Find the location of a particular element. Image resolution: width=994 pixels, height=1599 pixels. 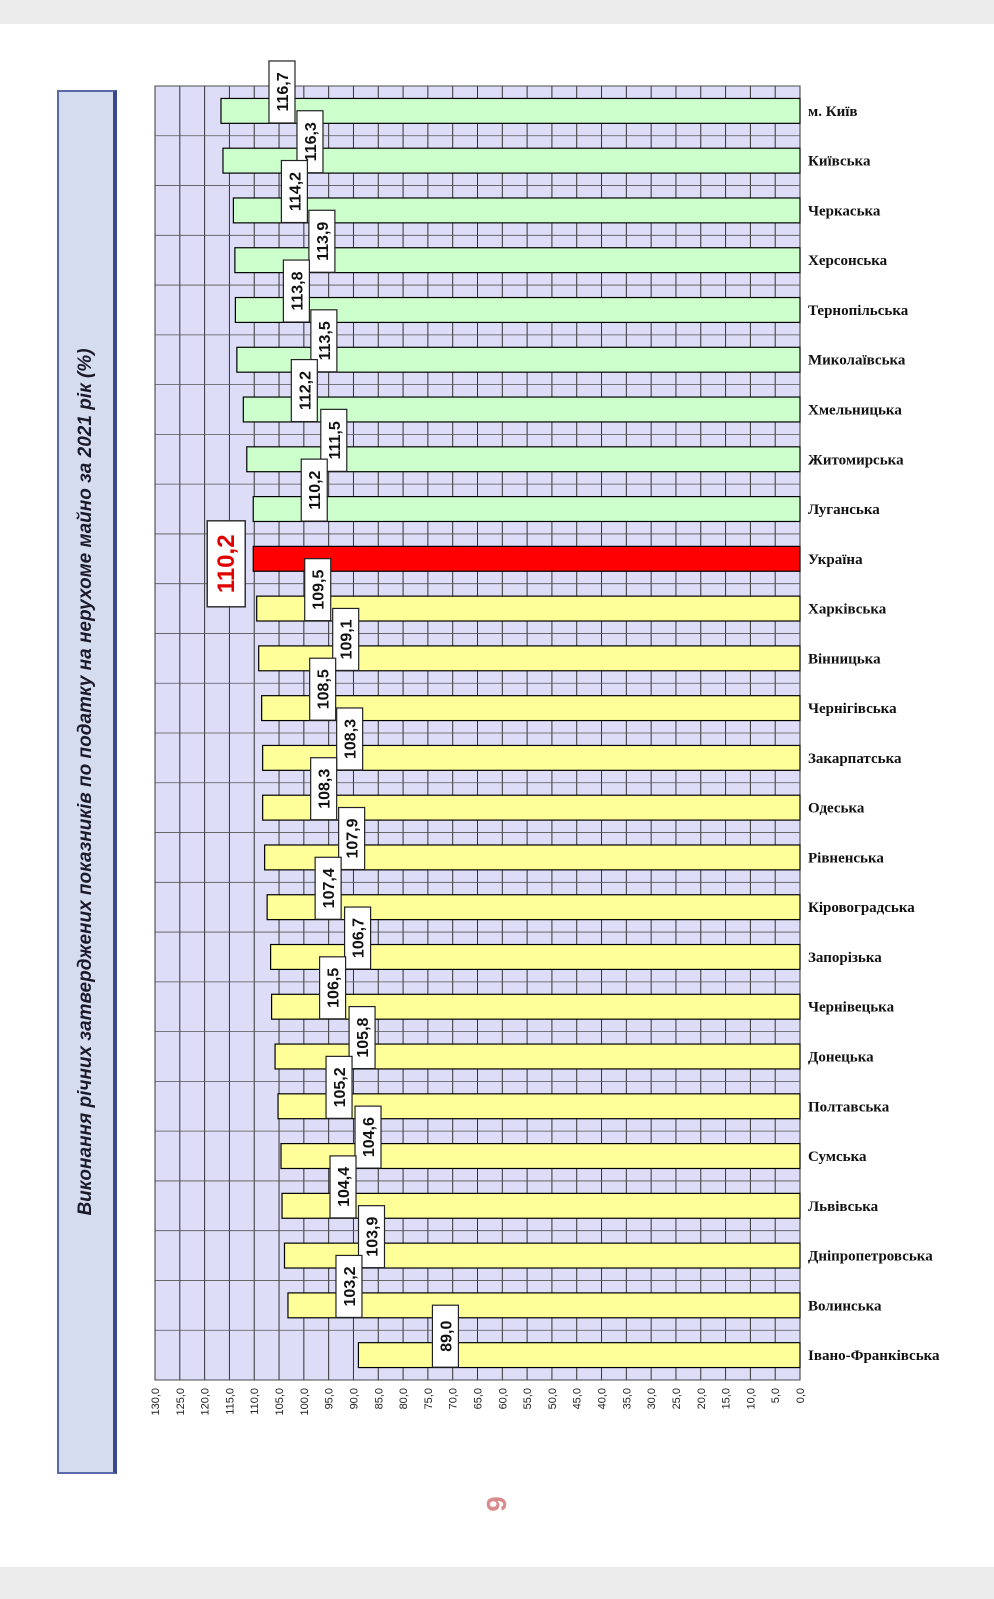

value-label: 106,7 is located at coordinates (359, 938).